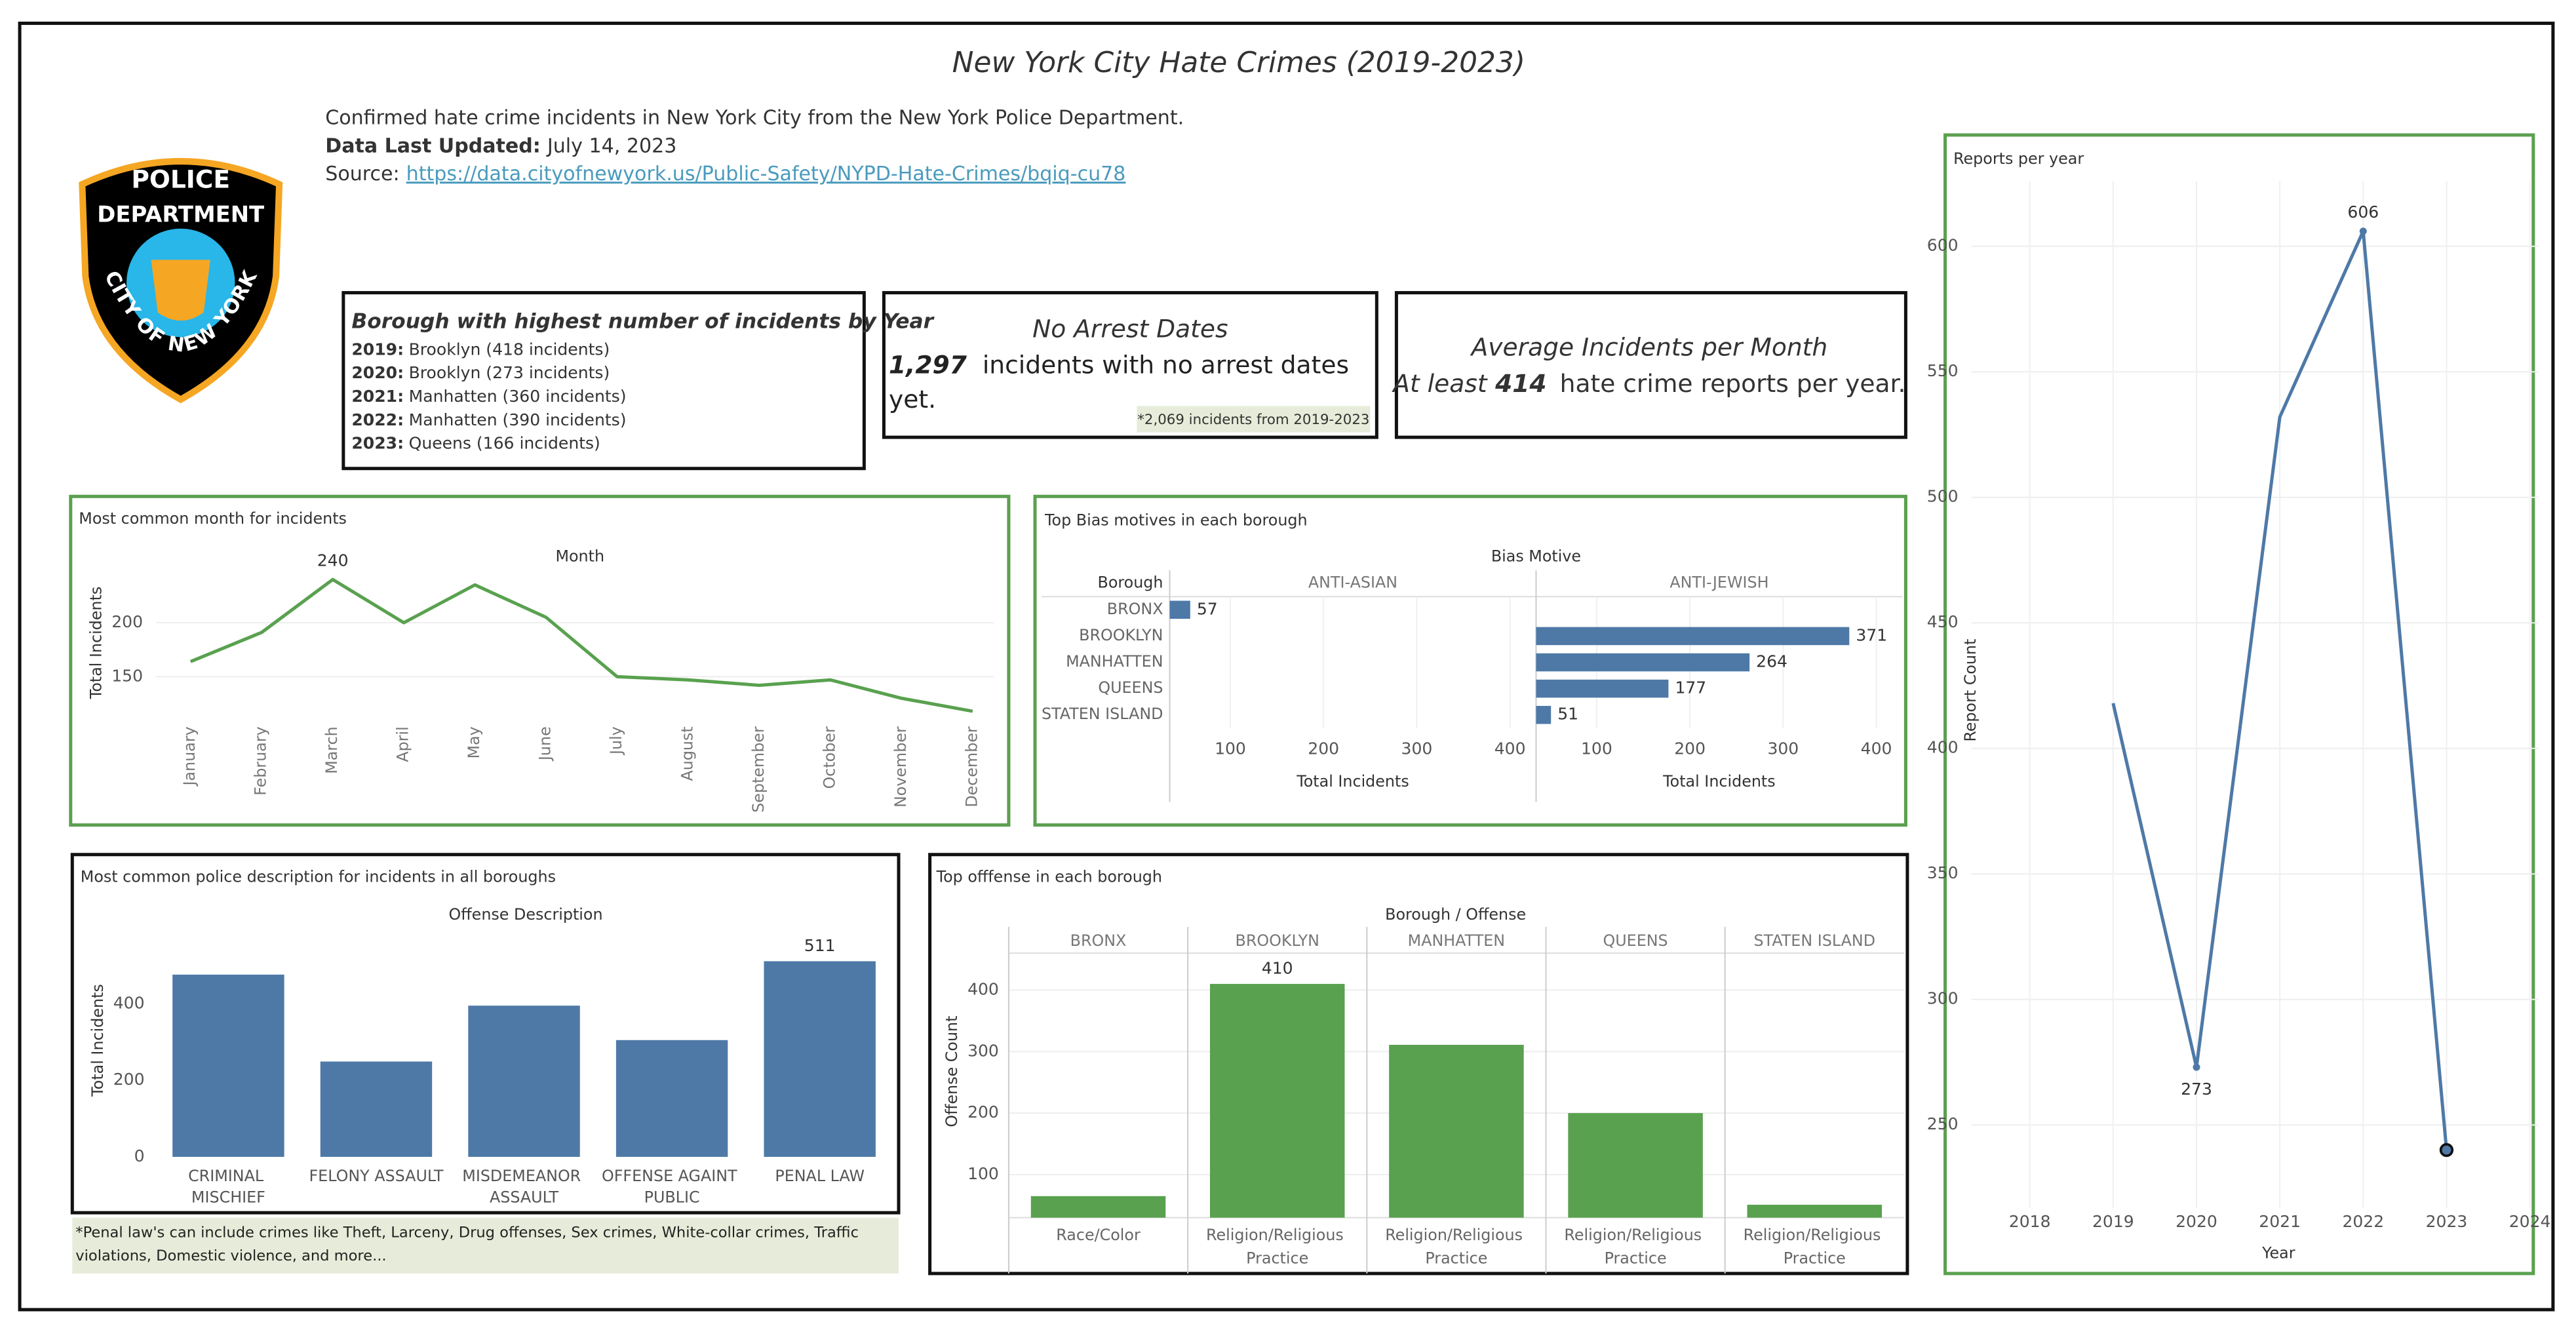  I want to click on borough-row-year: 2021:, so click(377, 396).